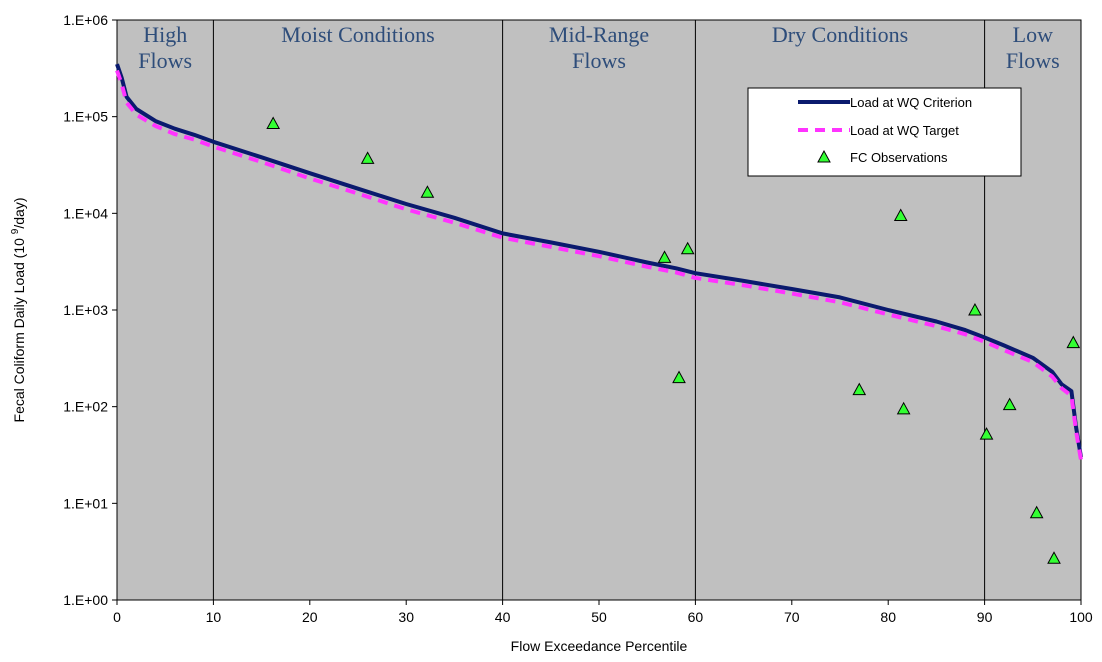  What do you see at coordinates (85, 20) in the screenshot?
I see `y-tick-label-6: 1.E+06` at bounding box center [85, 20].